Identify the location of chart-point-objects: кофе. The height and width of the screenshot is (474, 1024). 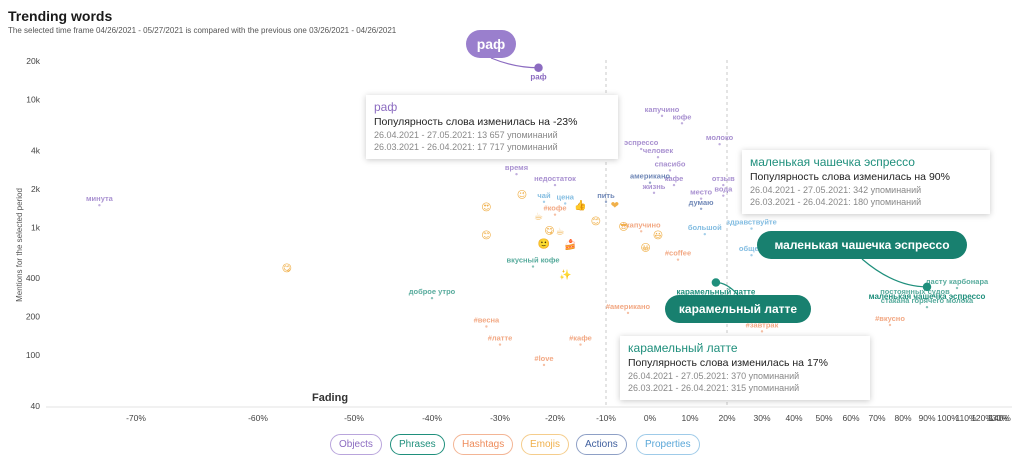
(682, 118).